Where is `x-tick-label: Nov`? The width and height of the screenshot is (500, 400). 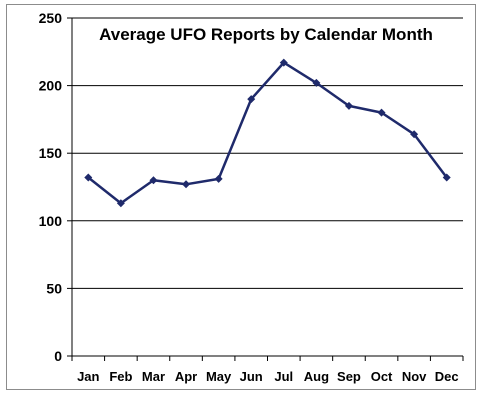
x-tick-label: Nov is located at coordinates (414, 376).